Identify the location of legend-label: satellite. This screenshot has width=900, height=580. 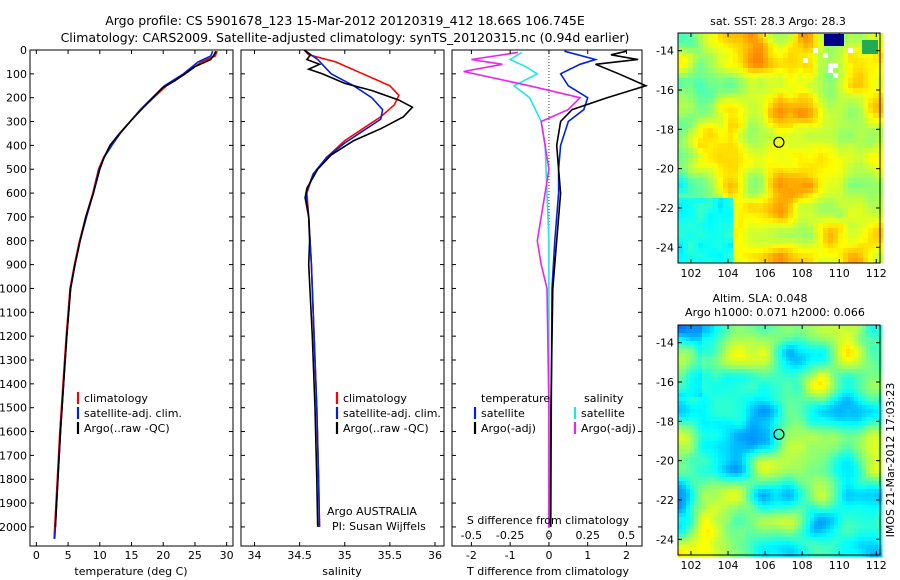
(603, 413).